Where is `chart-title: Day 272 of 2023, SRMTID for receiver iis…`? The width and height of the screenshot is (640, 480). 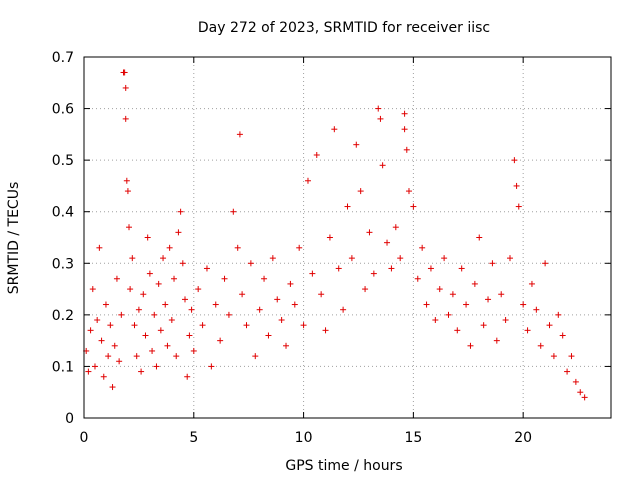
chart-title: Day 272 of 2023, SRMTID for receiver iis… is located at coordinates (344, 28).